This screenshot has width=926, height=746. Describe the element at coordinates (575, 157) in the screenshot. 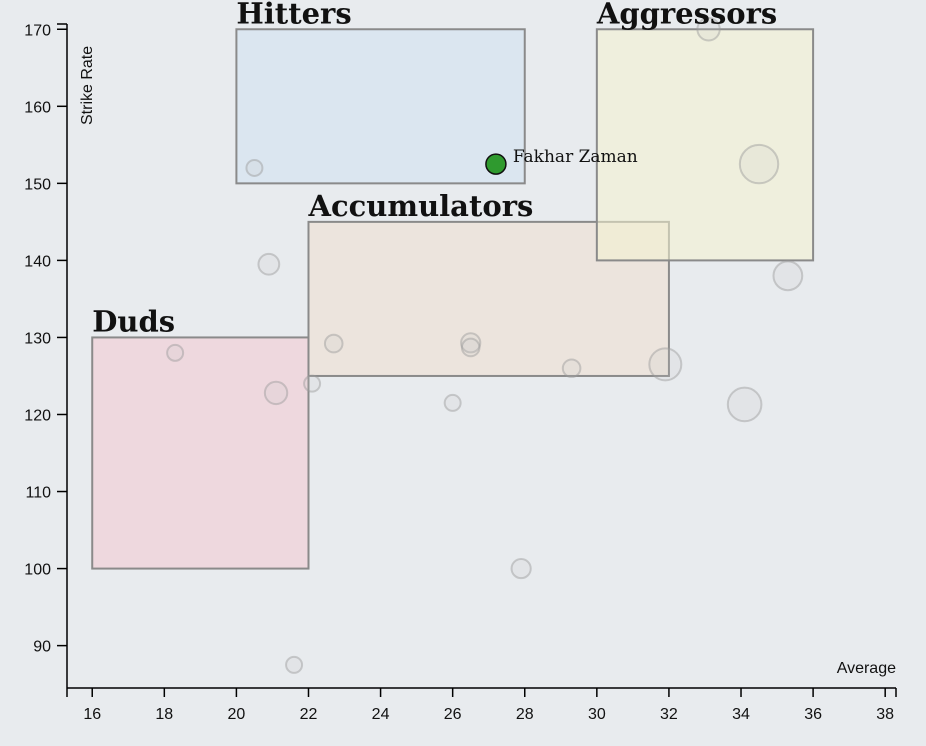

I see `highlight-point-label: Fakhar Zaman` at that location.